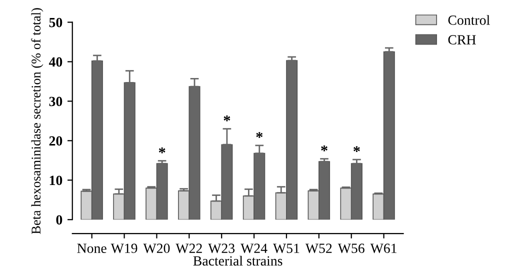 Image resolution: width=517 pixels, height=278 pixels. What do you see at coordinates (286, 249) in the screenshot?
I see `x-tick-label: W51` at bounding box center [286, 249].